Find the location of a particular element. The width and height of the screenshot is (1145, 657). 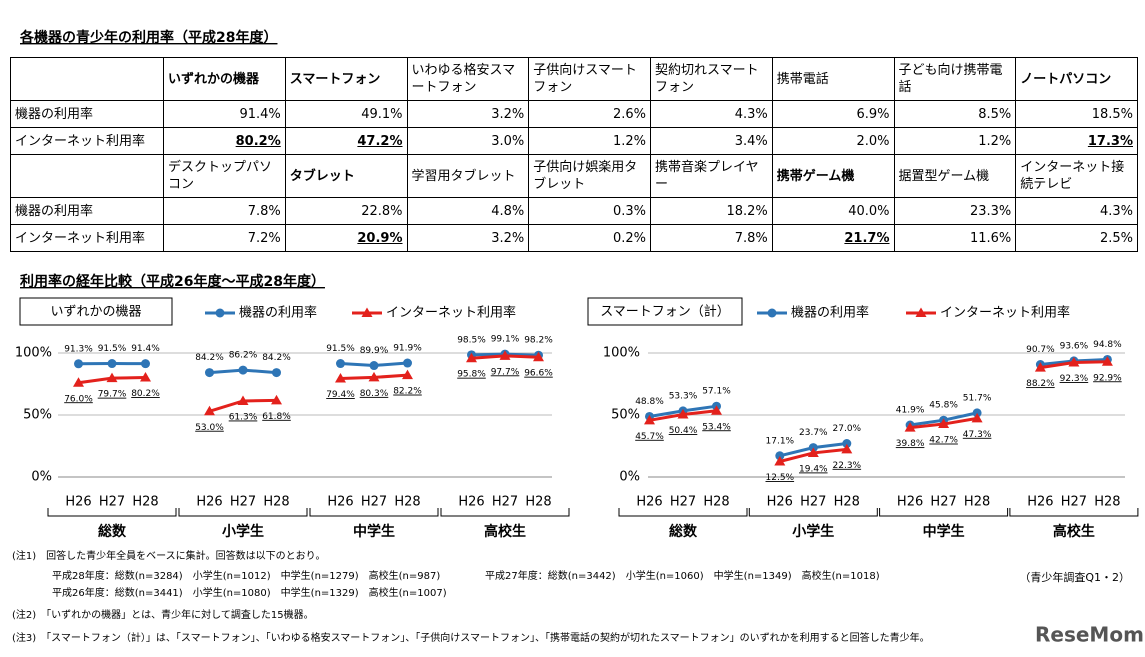

cell: 20.9% is located at coordinates (346, 238).